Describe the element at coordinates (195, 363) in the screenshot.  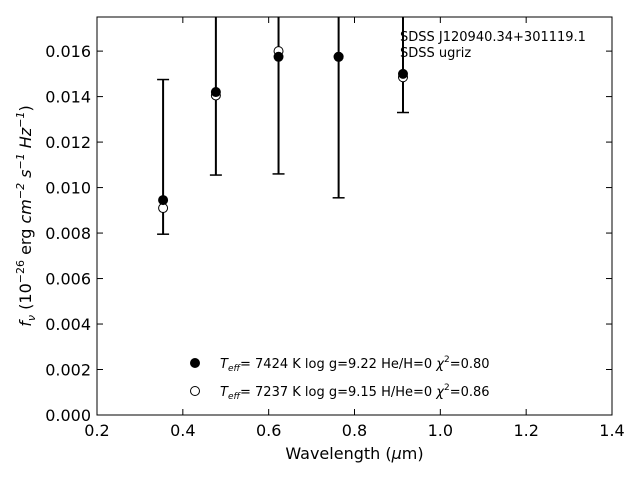
I see `legend-marker-filled` at that location.